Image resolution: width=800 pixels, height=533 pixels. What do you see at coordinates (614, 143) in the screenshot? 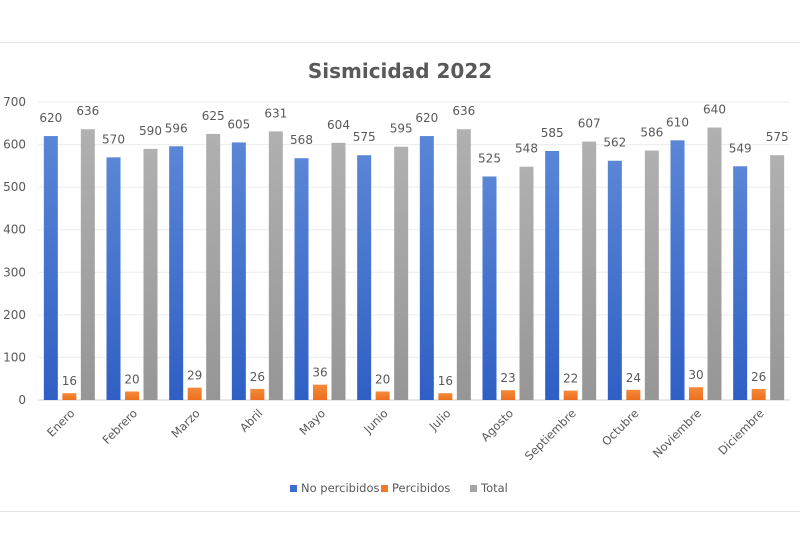
I see `data-label: 562` at bounding box center [614, 143].